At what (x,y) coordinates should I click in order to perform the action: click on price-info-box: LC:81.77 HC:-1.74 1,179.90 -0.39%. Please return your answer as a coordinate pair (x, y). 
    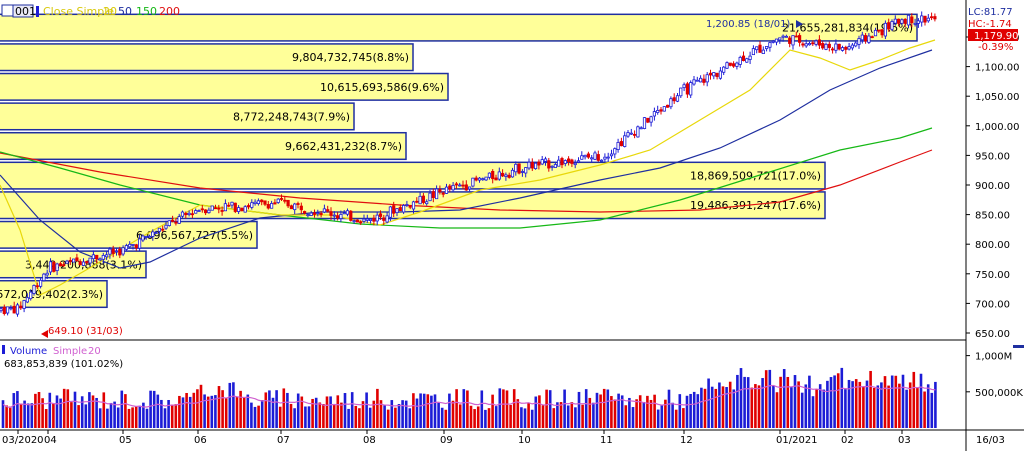
    Looking at the image, I should click on (993, 30).